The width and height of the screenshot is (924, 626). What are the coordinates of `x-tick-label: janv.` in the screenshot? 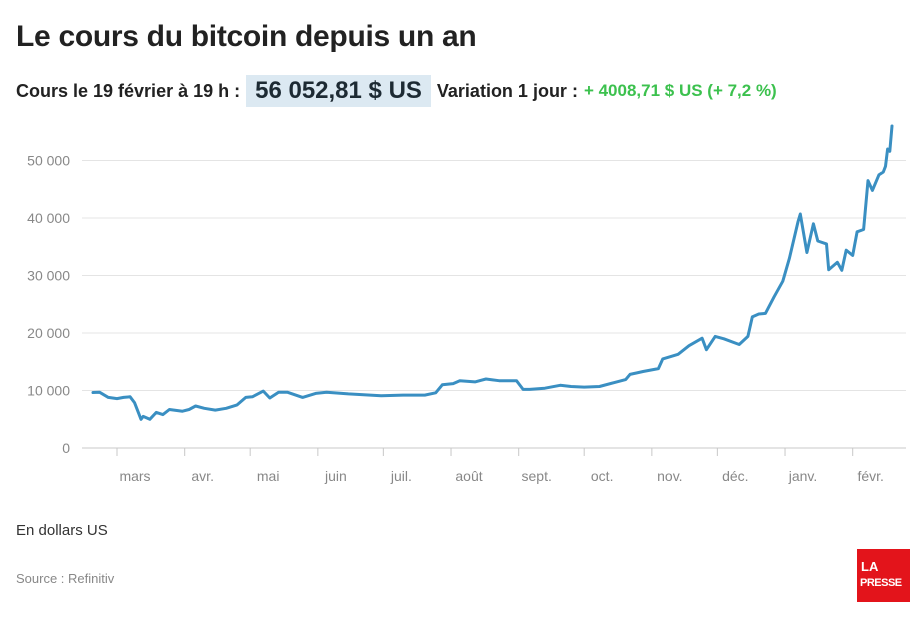 It's located at (803, 476).